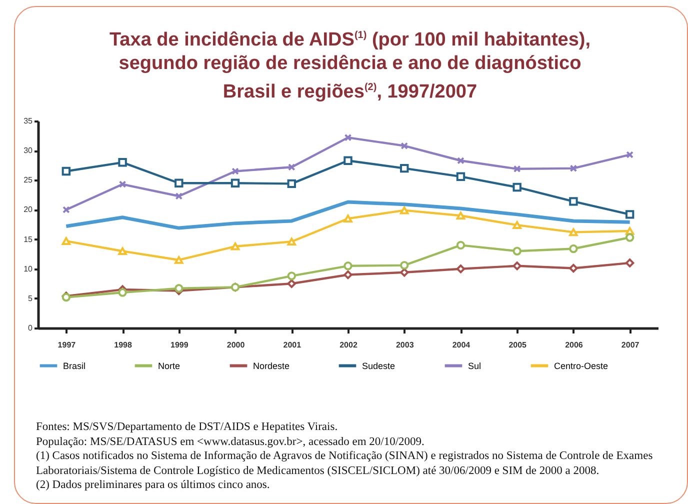 This screenshot has height=504, width=688. I want to click on legend-label: Sul, so click(475, 365).